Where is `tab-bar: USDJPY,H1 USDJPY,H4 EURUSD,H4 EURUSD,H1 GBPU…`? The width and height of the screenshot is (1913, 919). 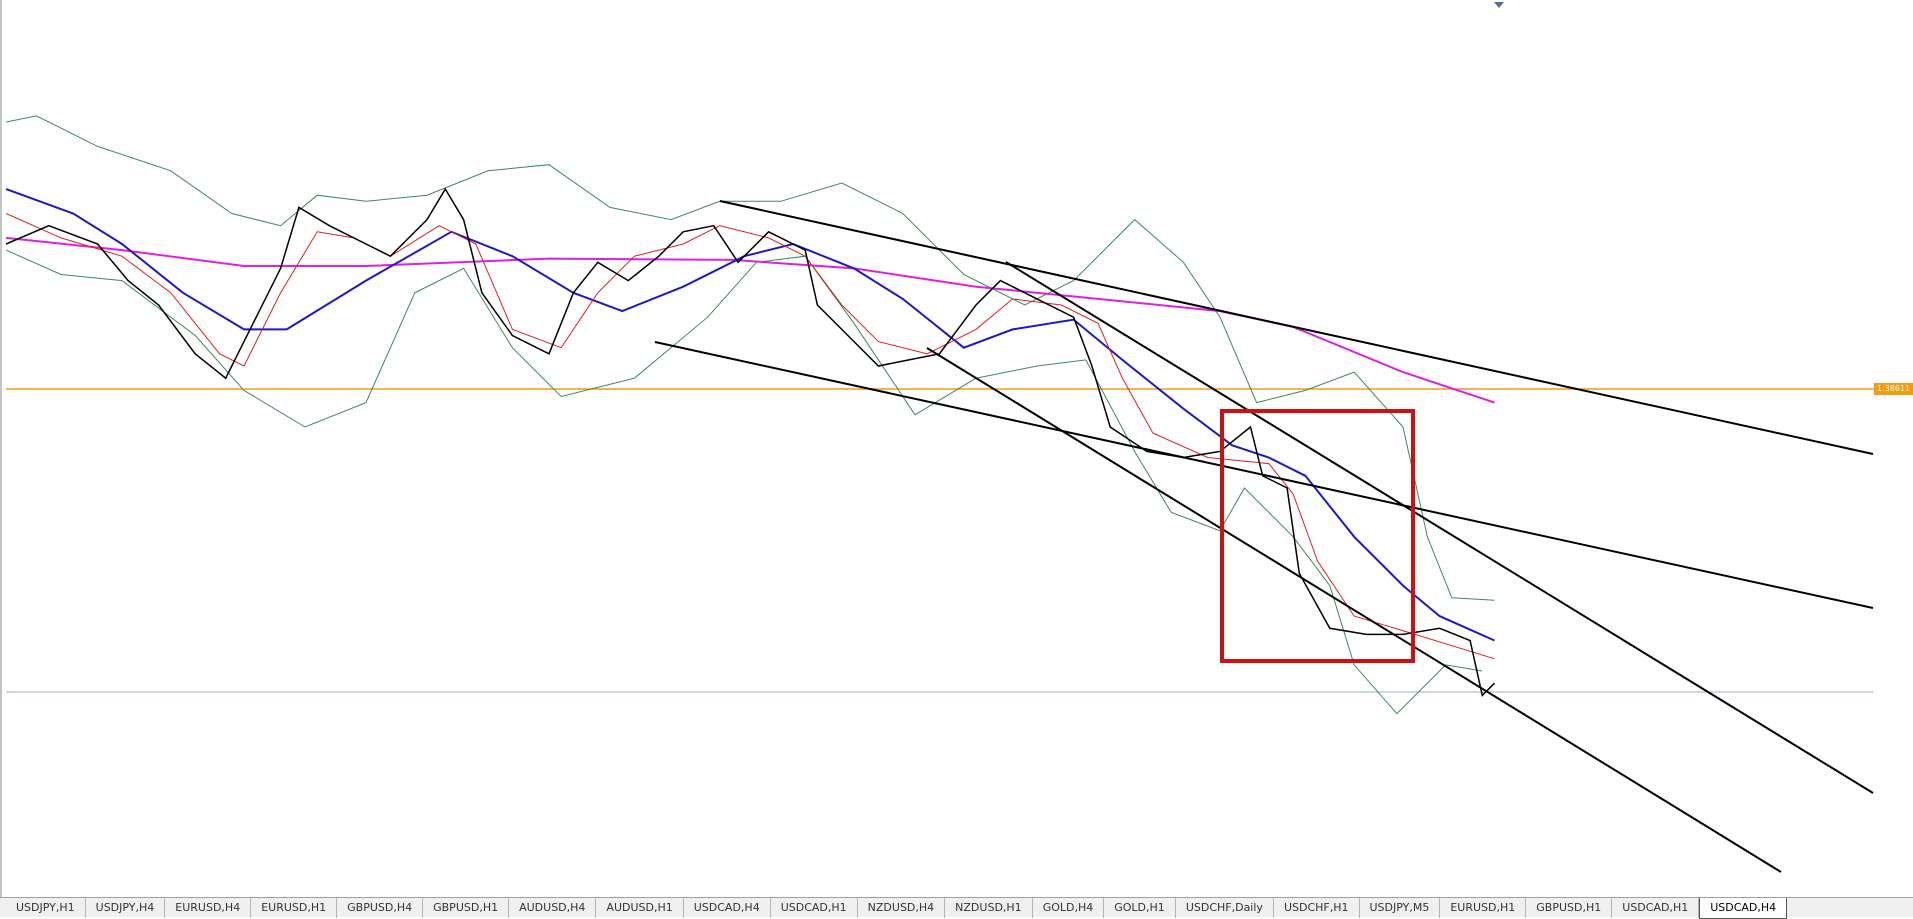 tab-bar: USDJPY,H1 USDJPY,H4 EURUSD,H4 EURUSD,H1 GBPU… is located at coordinates (956, 908).